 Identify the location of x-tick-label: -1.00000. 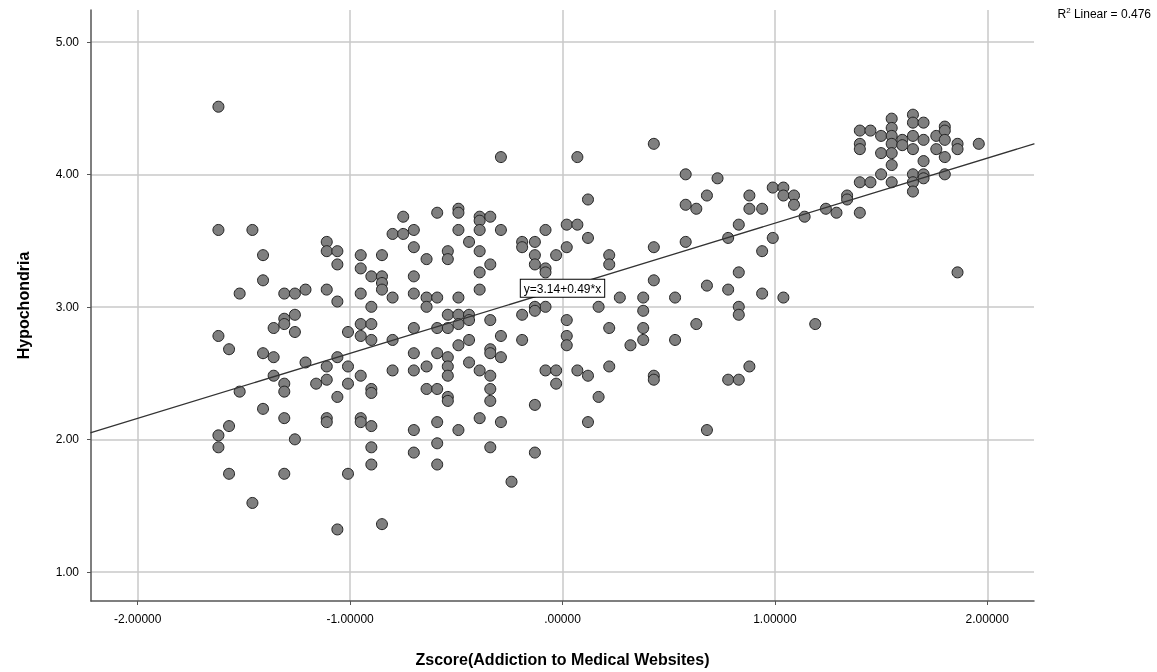
(350, 619).